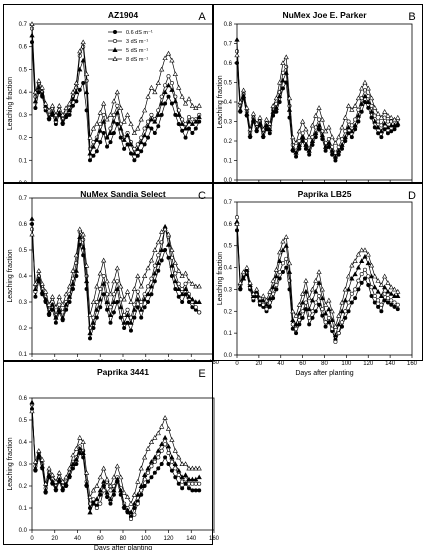  What do you see at coordinates (137, 60) in the screenshot?
I see `legend-label: 8 dS m⁻¹` at bounding box center [137, 60].